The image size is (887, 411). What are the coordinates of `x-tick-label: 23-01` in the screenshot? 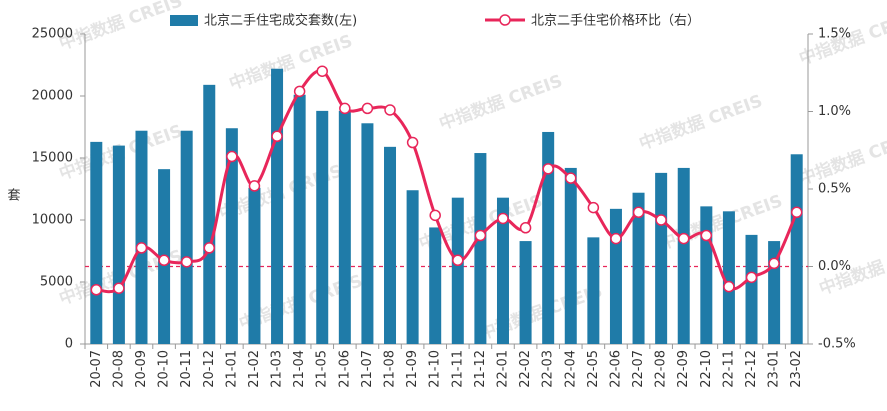 It's located at (774, 369).